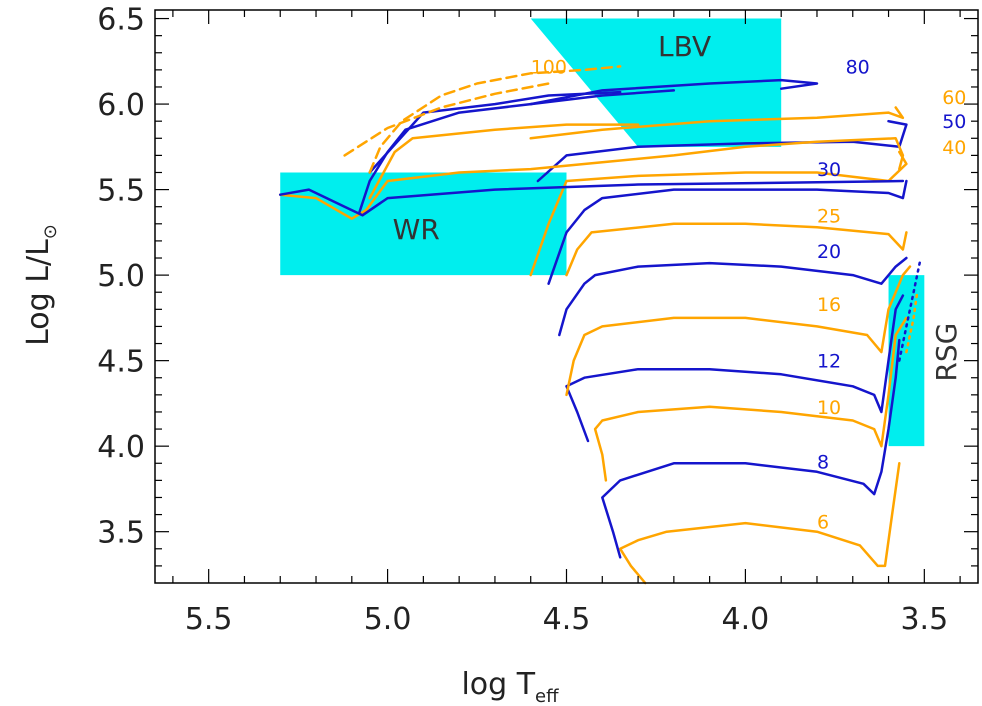 This screenshot has width=982, height=706. Describe the element at coordinates (121, 20) in the screenshot. I see `y-tick-label: 6.5` at that location.